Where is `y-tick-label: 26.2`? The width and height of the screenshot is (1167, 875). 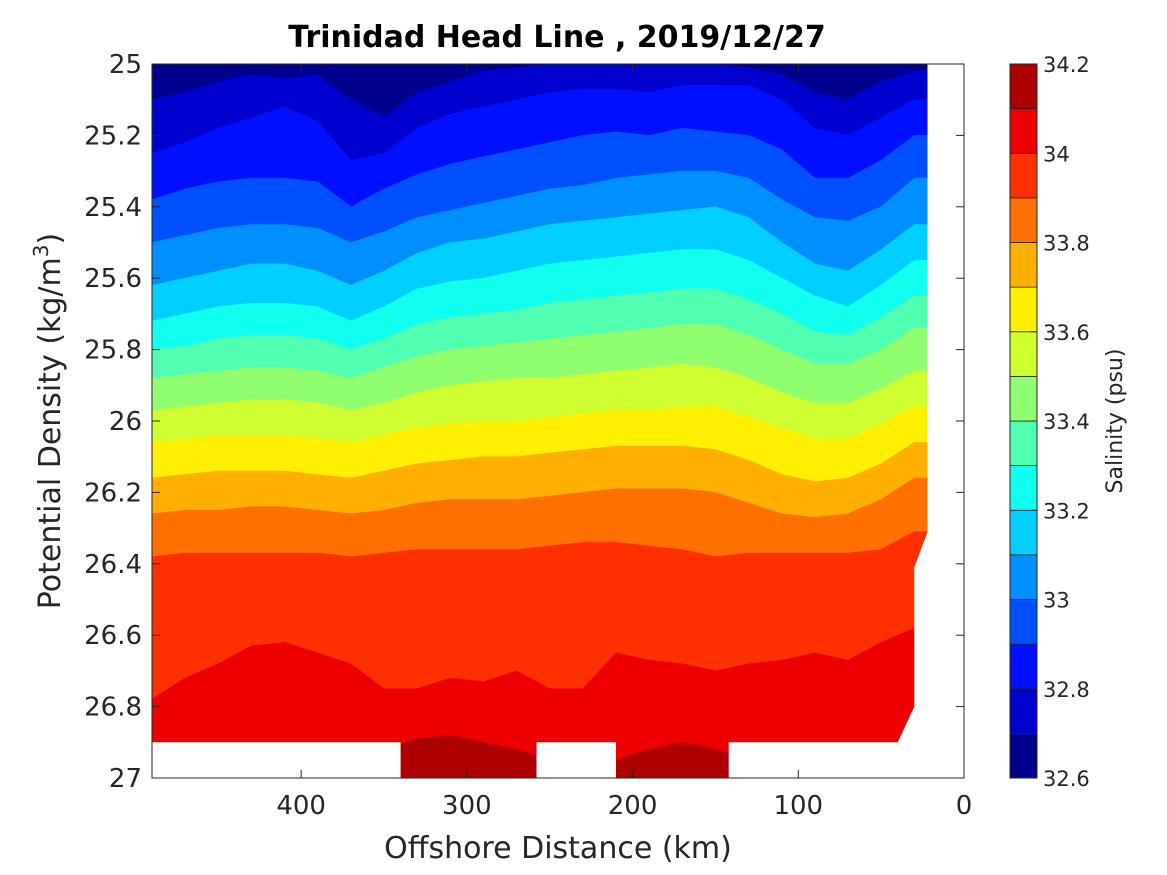
y-tick-label: 26.2 is located at coordinates (113, 493).